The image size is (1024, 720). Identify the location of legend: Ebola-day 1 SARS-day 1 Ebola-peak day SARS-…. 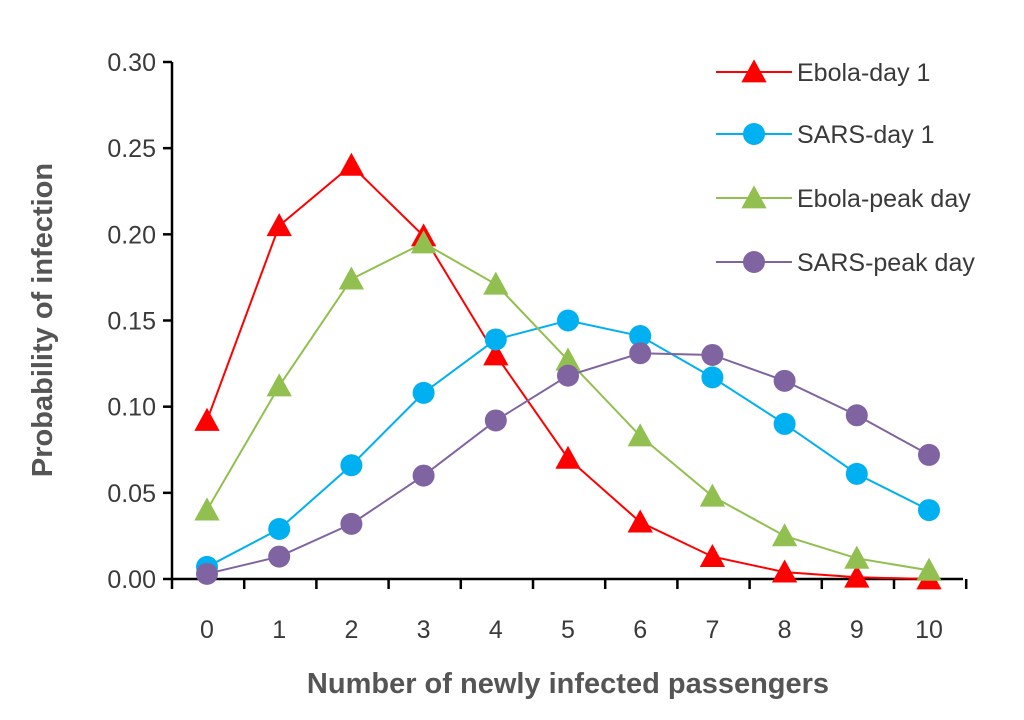
(845, 168).